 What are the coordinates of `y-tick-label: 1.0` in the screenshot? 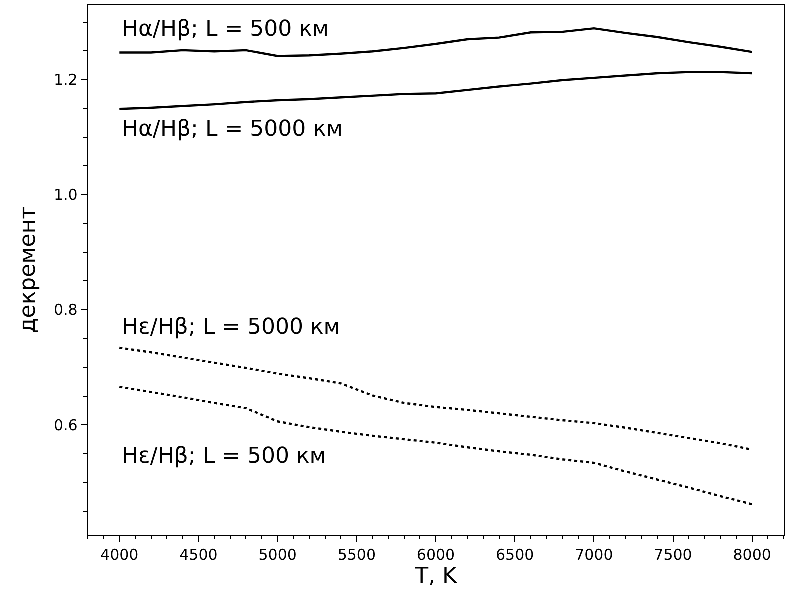 It's located at (66, 195).